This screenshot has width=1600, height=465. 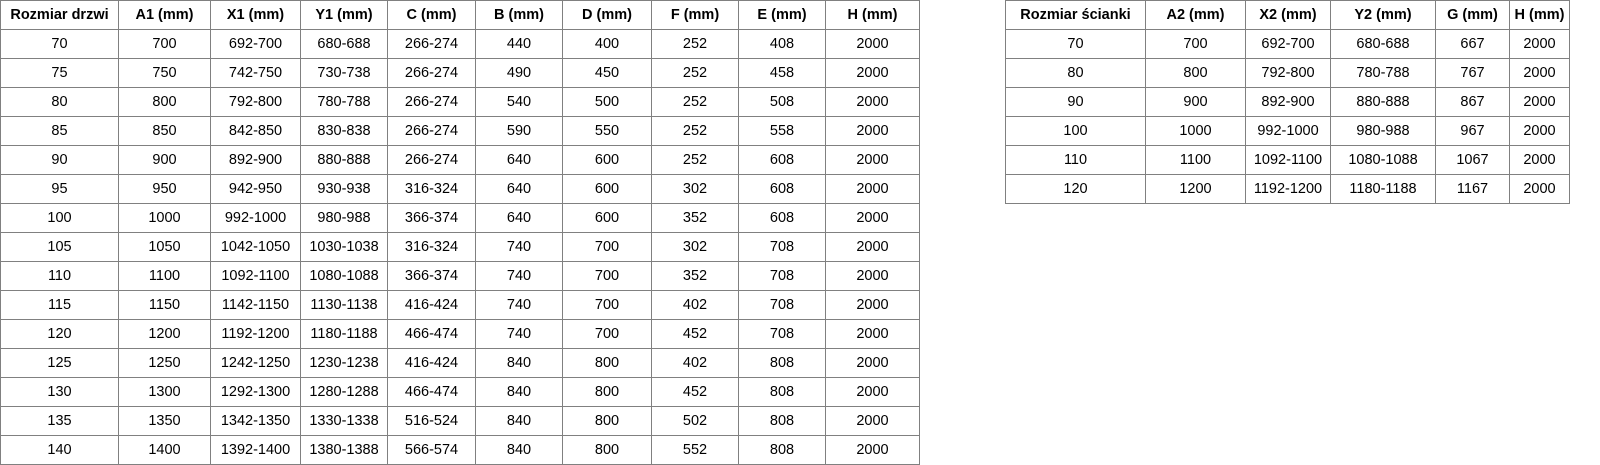 What do you see at coordinates (519, 363) in the screenshot?
I see `door-cell-r11-c5: 840` at bounding box center [519, 363].